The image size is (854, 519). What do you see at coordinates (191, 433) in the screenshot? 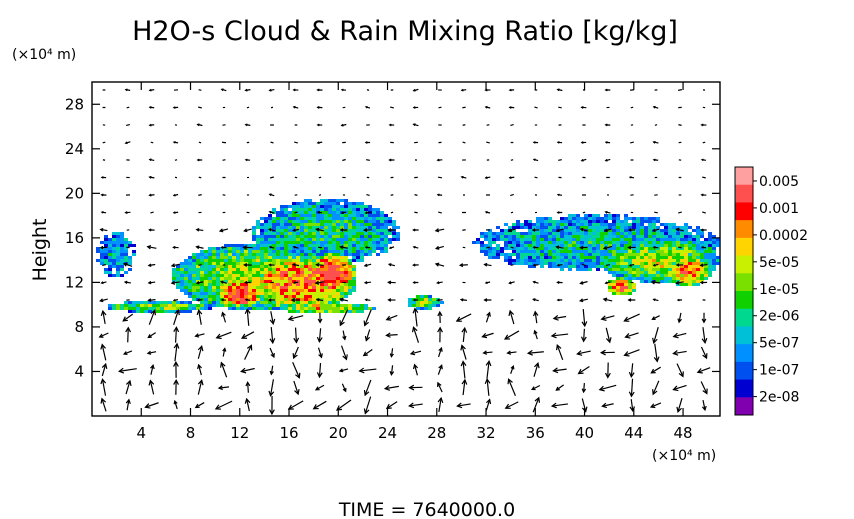
I see `x-tick-label: 8` at bounding box center [191, 433].